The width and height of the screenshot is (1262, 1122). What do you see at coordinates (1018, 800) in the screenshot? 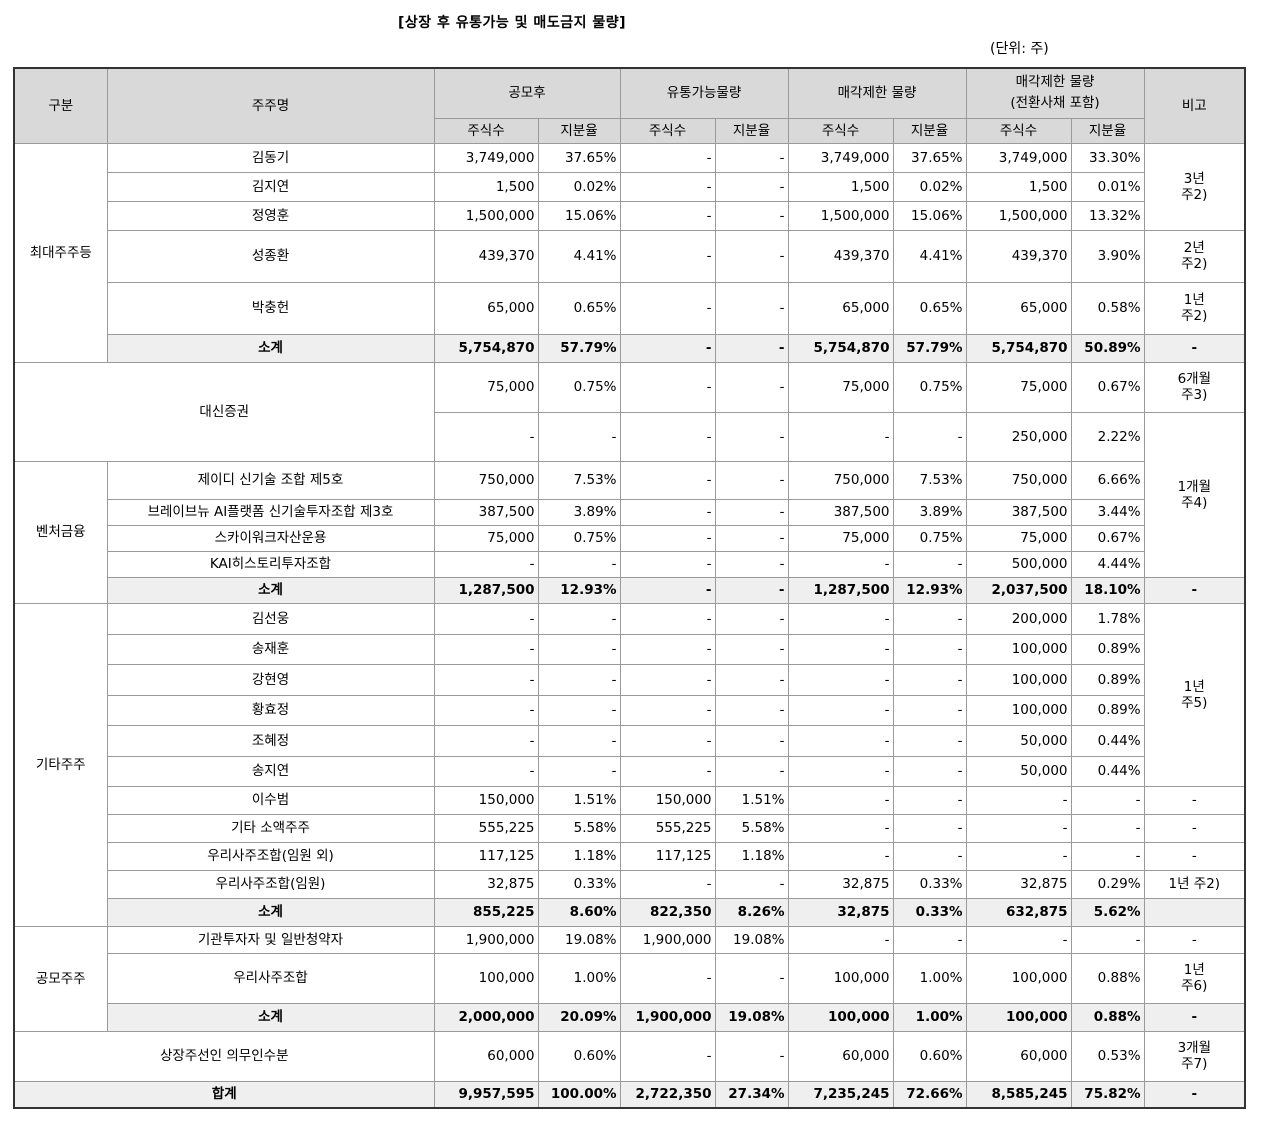
I see `restricted-conv-shares-cell: -` at bounding box center [1018, 800].